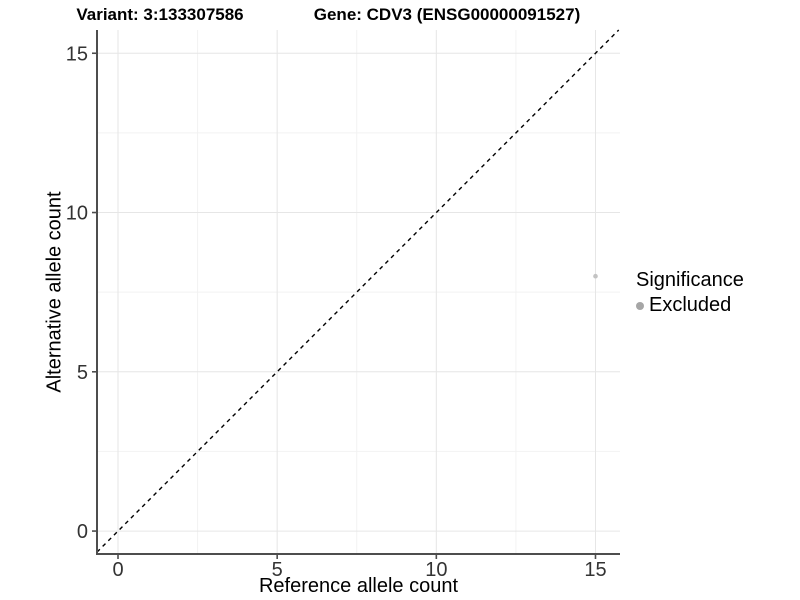 The height and width of the screenshot is (600, 800). I want to click on x-tick-label: 10, so click(436, 570).